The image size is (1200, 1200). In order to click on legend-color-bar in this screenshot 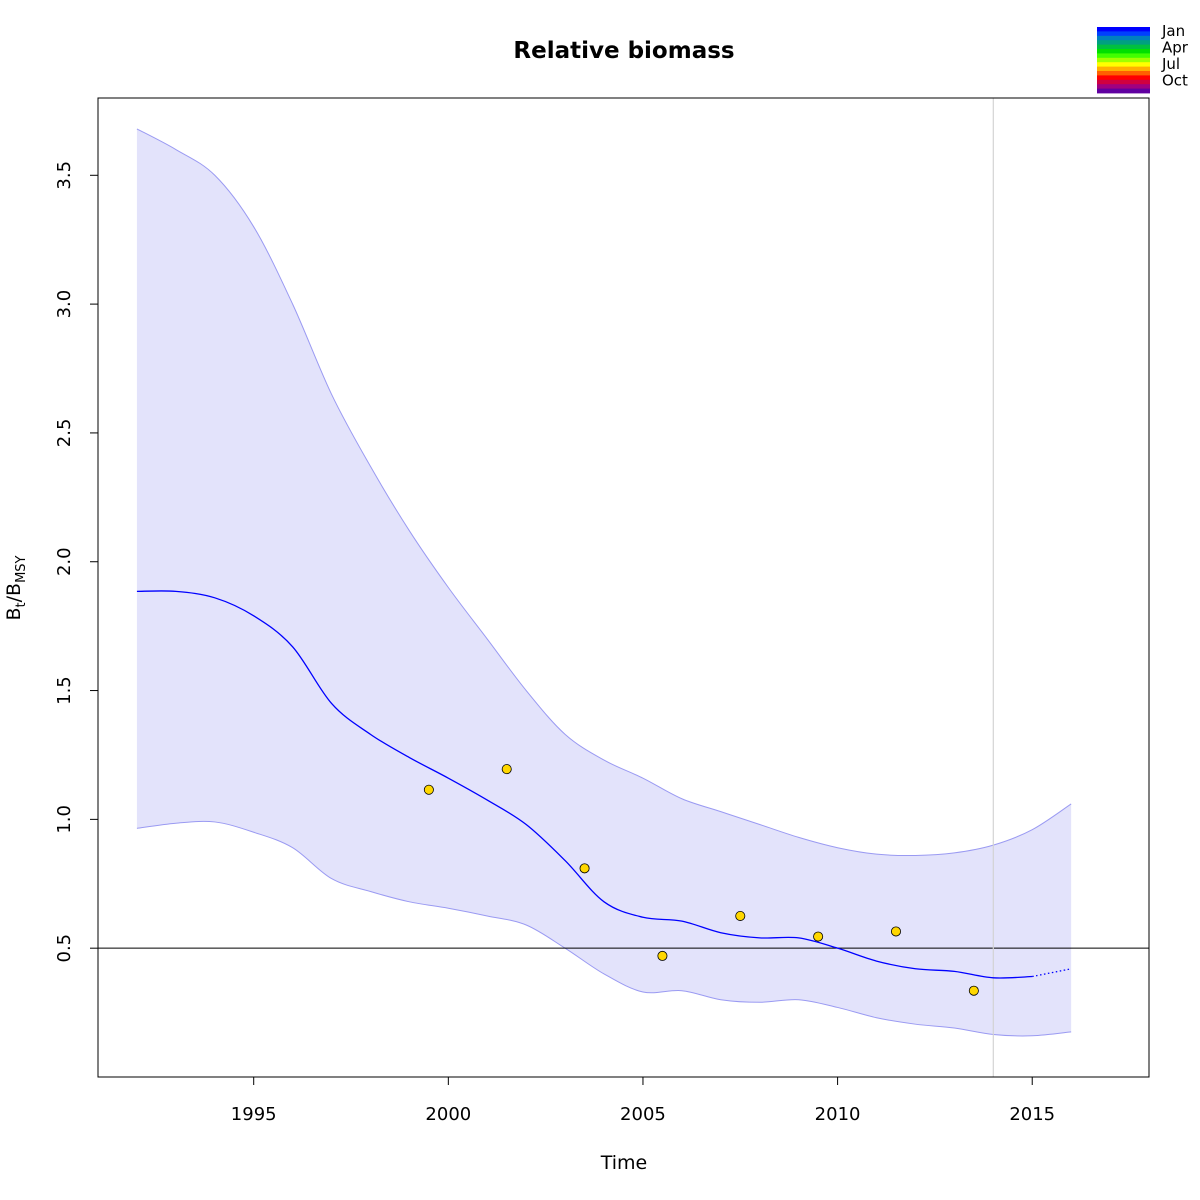, I will do `click(1123, 60)`.